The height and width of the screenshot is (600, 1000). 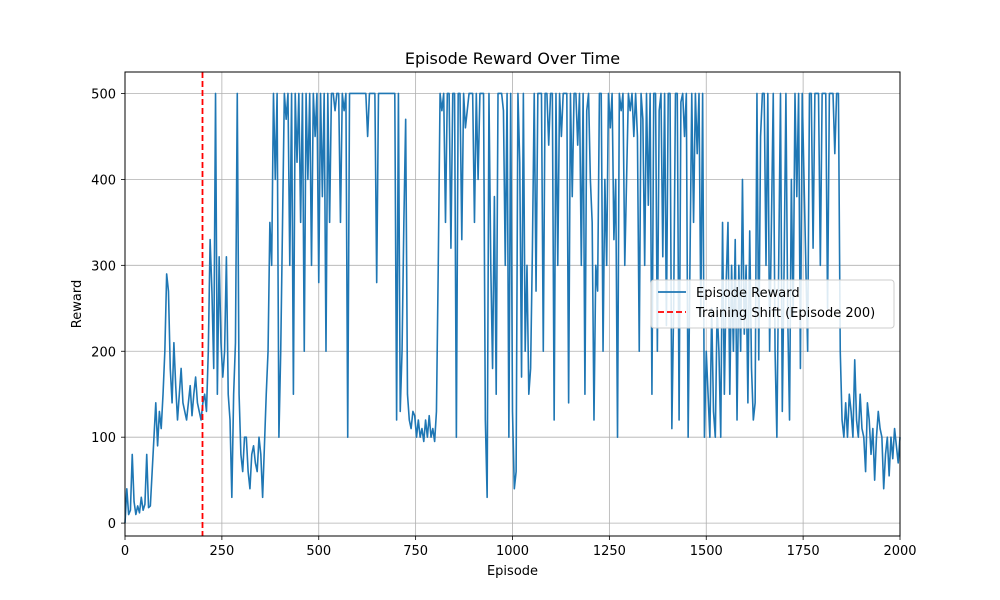 What do you see at coordinates (512, 551) in the screenshot?
I see `x-tick-label: 1000` at bounding box center [512, 551].